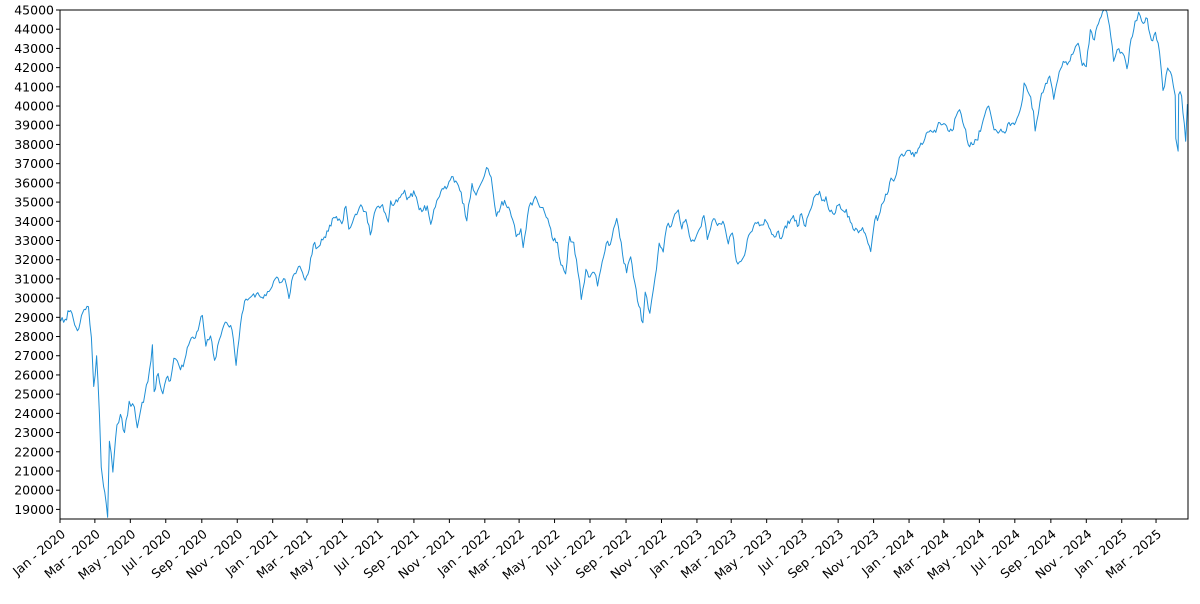  Describe the element at coordinates (34, 125) in the screenshot. I see `y-tick-label: 39000` at that location.